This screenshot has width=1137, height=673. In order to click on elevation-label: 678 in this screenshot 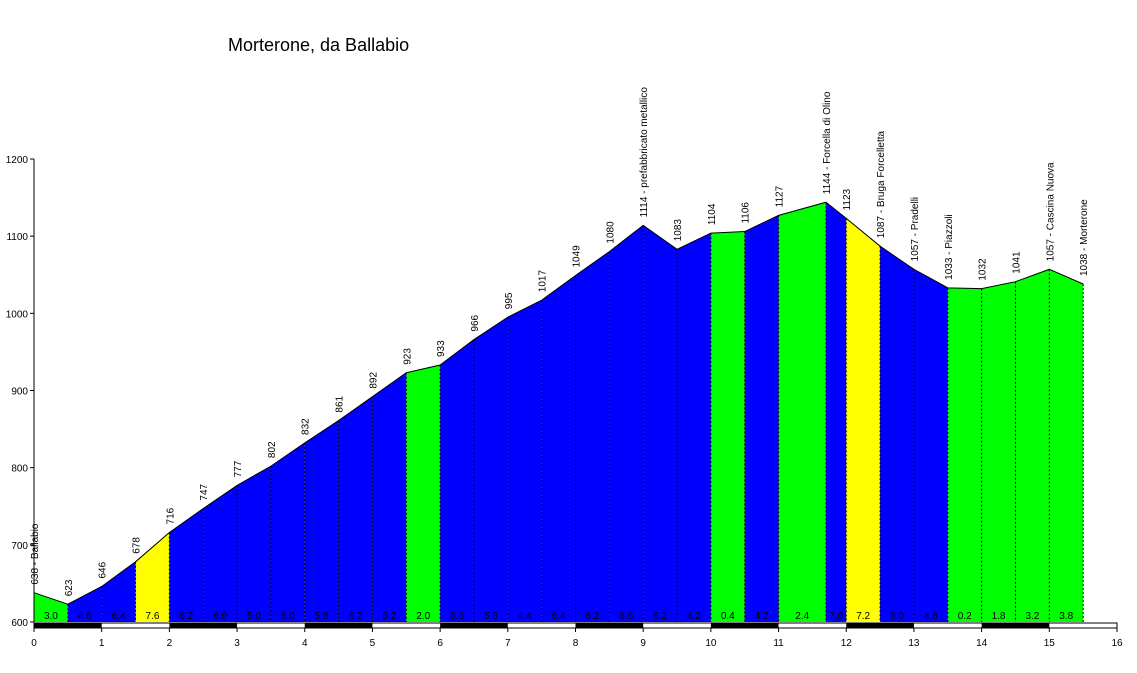, I will do `click(137, 545)`.